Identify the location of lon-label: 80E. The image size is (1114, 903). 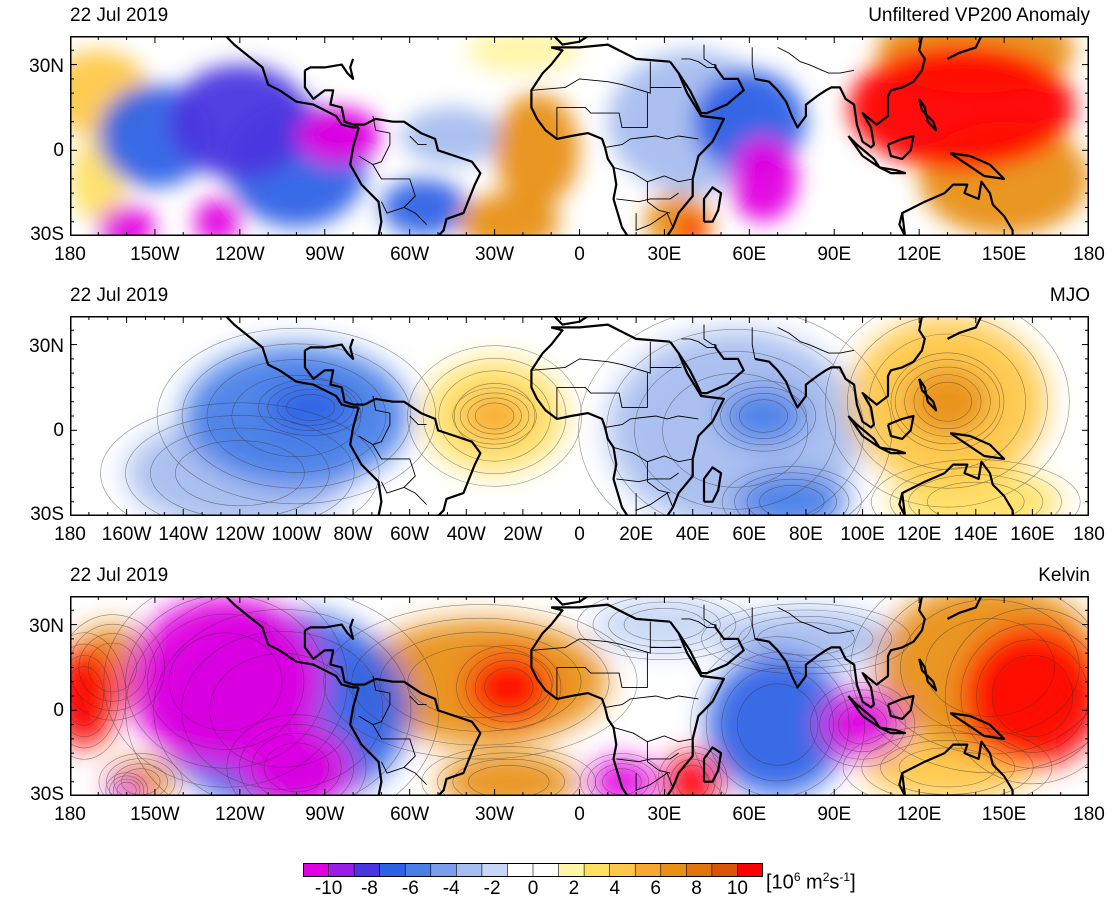
(806, 534).